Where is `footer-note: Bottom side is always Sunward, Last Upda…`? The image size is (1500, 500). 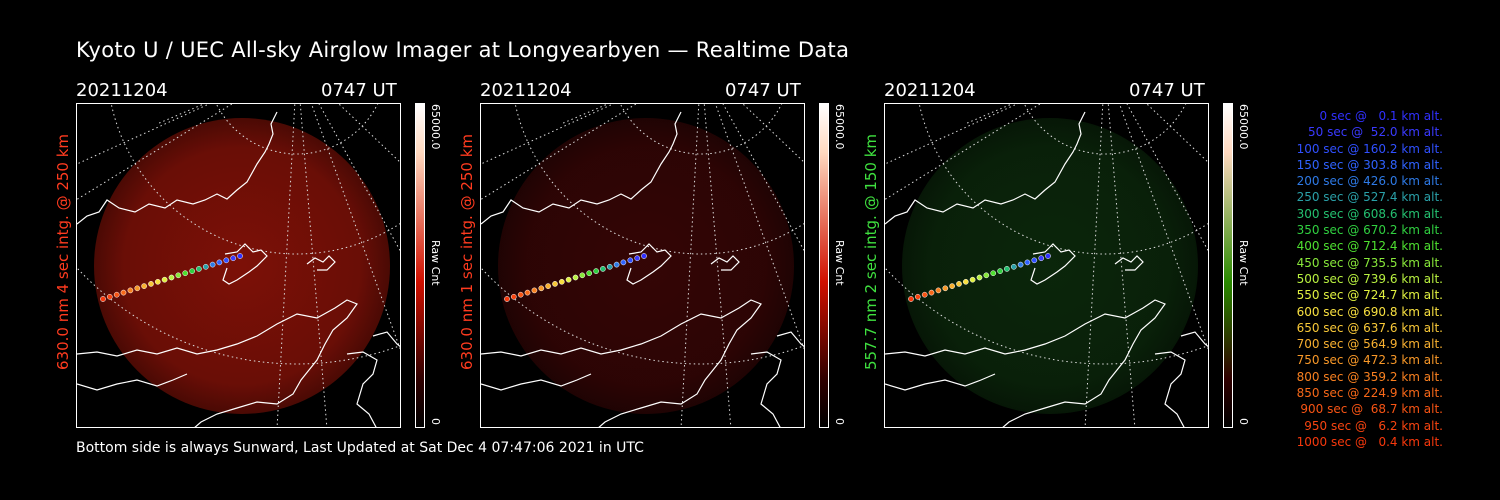 footer-note: Bottom side is always Sunward, Last Upda… is located at coordinates (360, 448).